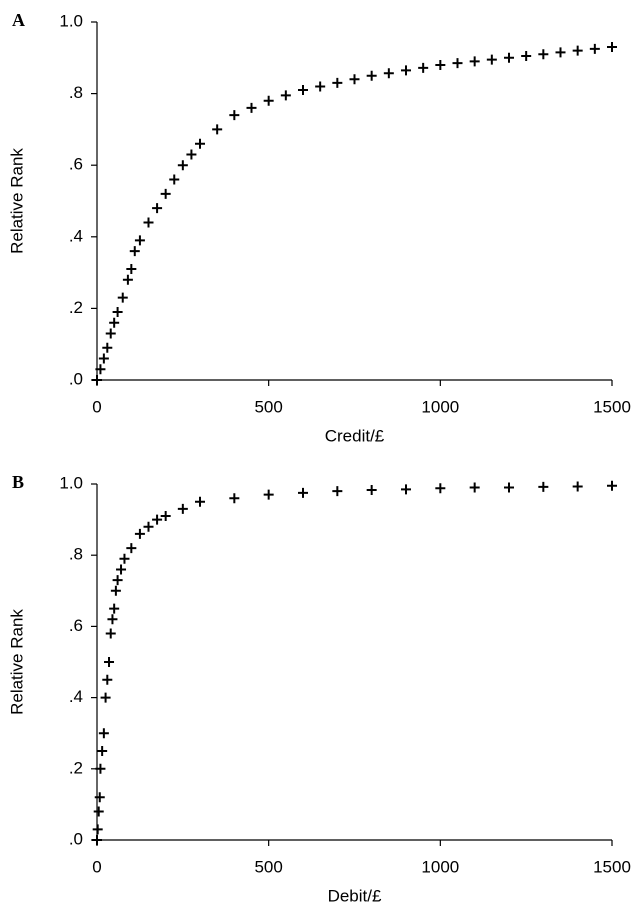 The width and height of the screenshot is (635, 909). Describe the element at coordinates (355, 895) in the screenshot. I see `x-axis-label: Debit/£` at that location.